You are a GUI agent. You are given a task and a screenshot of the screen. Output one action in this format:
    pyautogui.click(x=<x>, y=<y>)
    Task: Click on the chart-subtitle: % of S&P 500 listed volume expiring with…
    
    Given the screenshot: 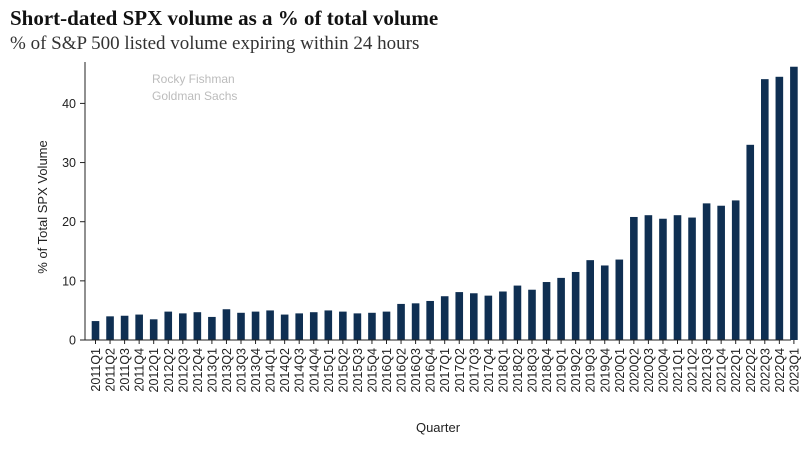 What is the action you would take?
    pyautogui.click(x=215, y=43)
    